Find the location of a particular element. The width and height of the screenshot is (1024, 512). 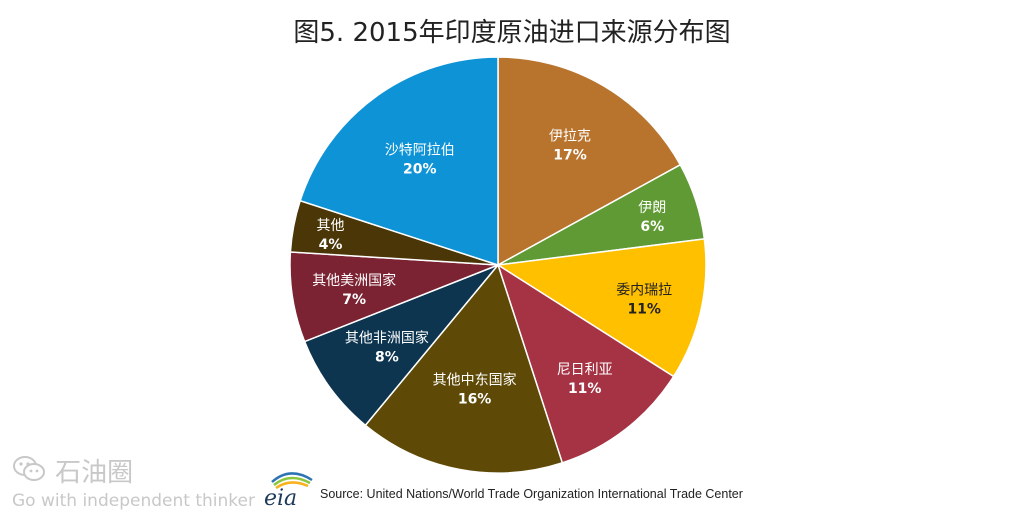

watermark-name: 石油圈 is located at coordinates (94, 473).